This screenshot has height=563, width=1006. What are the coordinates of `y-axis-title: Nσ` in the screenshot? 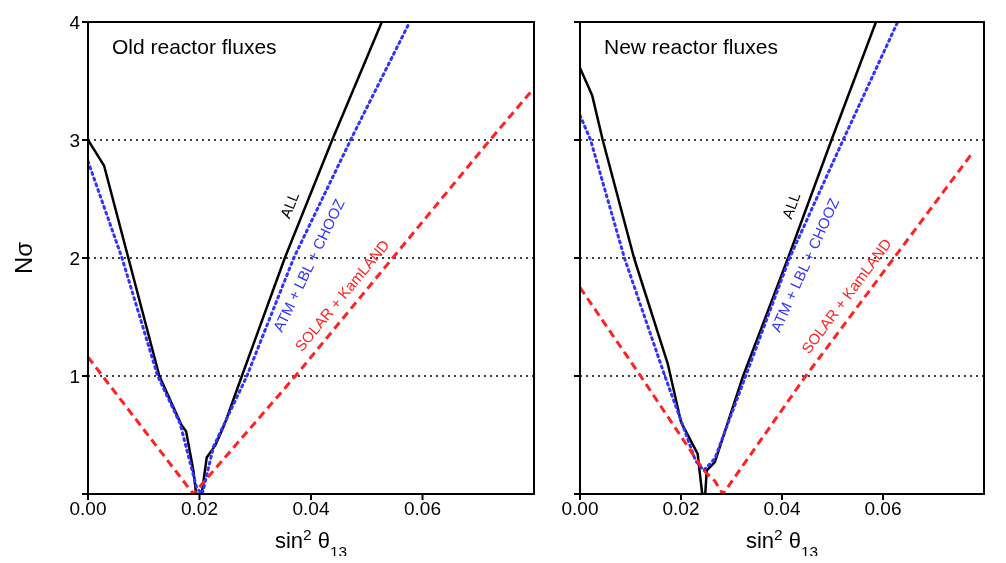 It's located at (23, 258).